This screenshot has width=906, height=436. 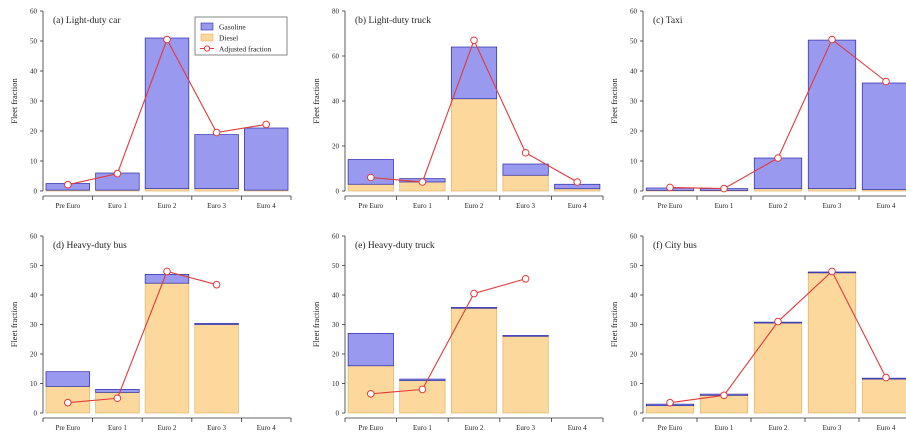 What do you see at coordinates (245, 49) in the screenshot?
I see `legend-label-adjusted: Adjusted fraction` at bounding box center [245, 49].